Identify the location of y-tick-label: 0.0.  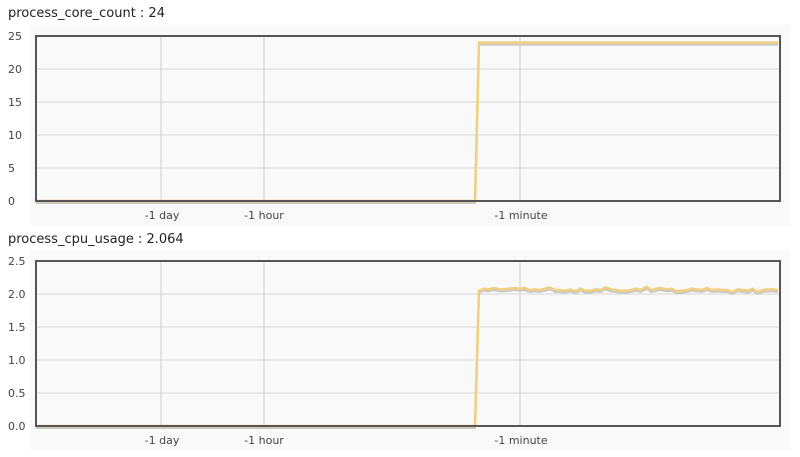
(17, 426).